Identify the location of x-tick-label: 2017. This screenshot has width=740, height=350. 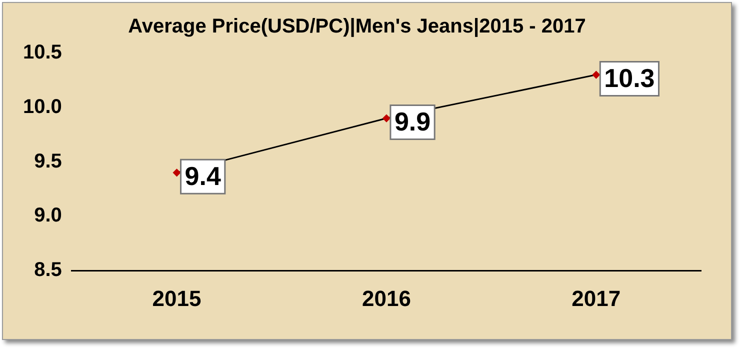
(596, 298).